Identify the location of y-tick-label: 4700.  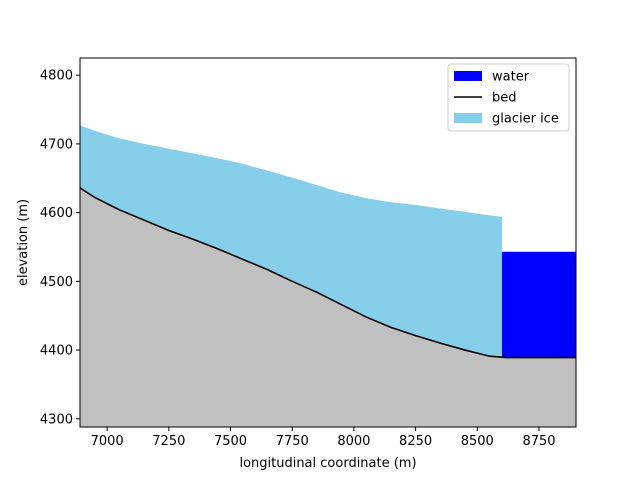
(56, 144).